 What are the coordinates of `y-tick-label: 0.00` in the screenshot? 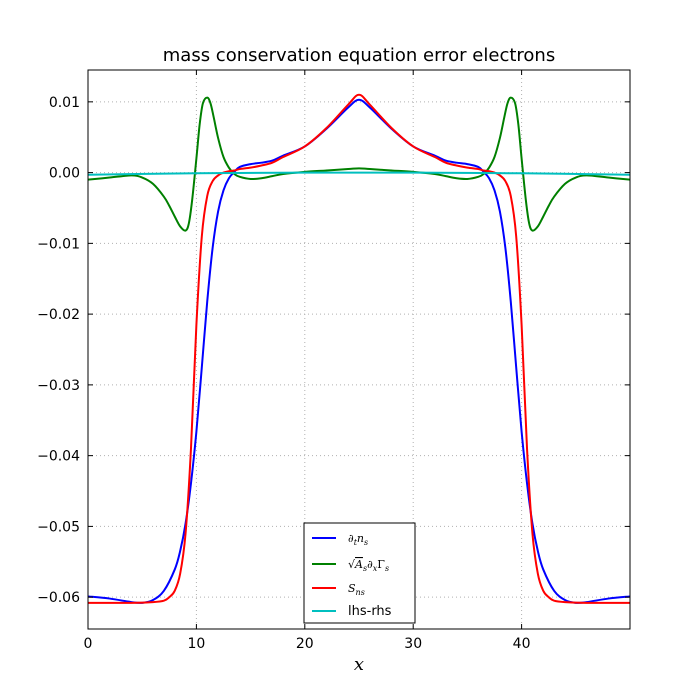 It's located at (64, 174).